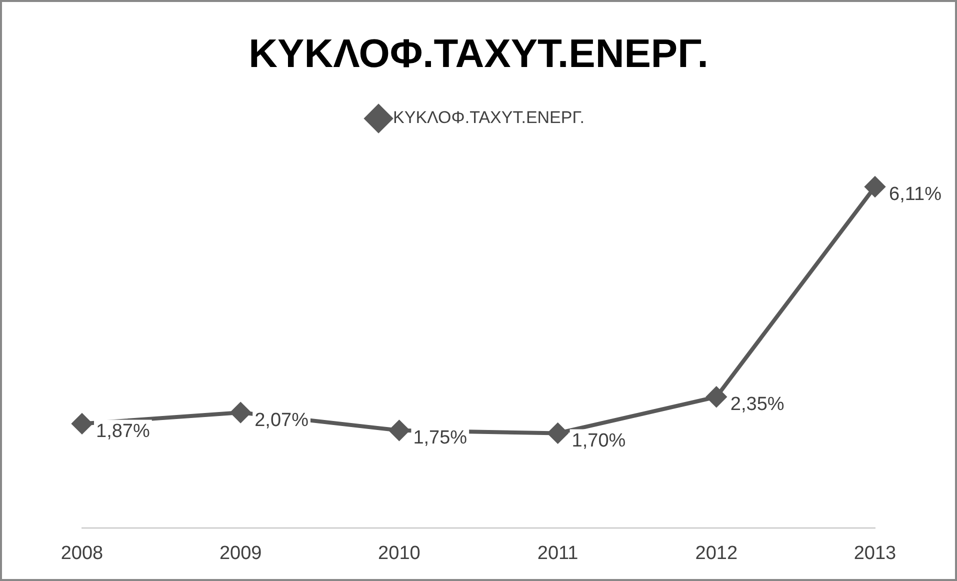 This screenshot has height=581, width=957. I want to click on x-tick-label: 2009, so click(240, 553).